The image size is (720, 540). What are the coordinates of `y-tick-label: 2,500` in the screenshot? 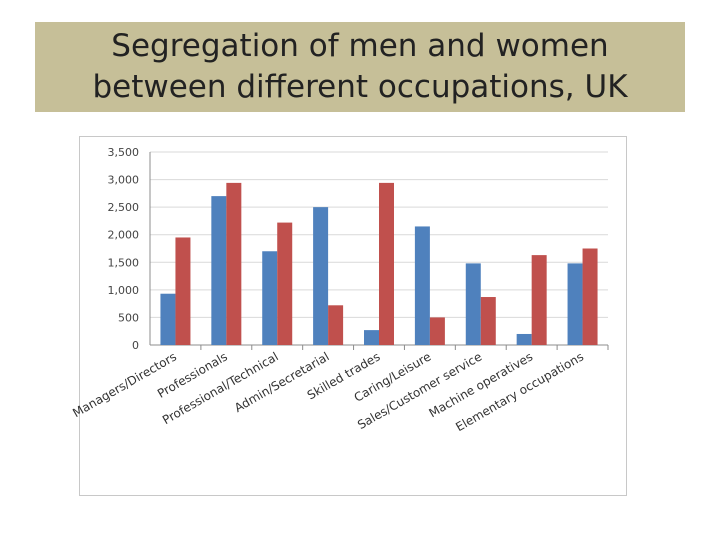 It's located at (124, 207).